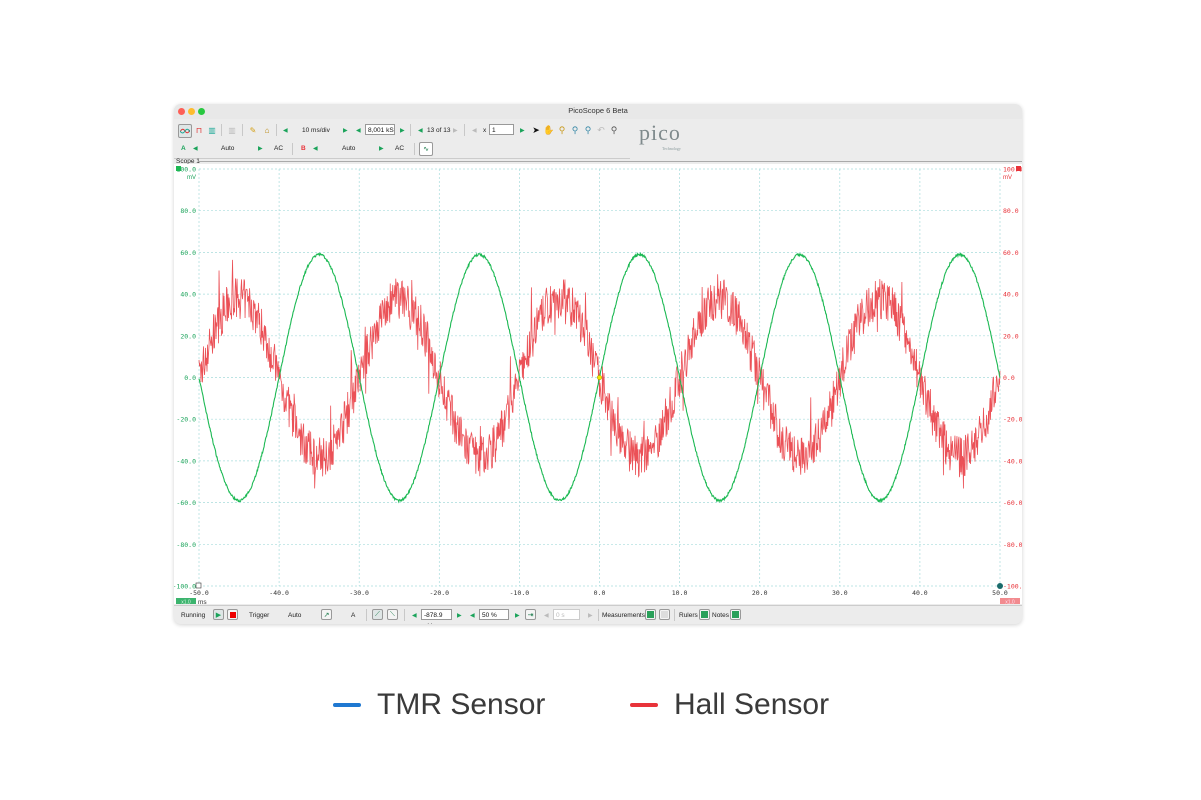  I want to click on persistence-mode-button: ⊓, so click(199, 130).